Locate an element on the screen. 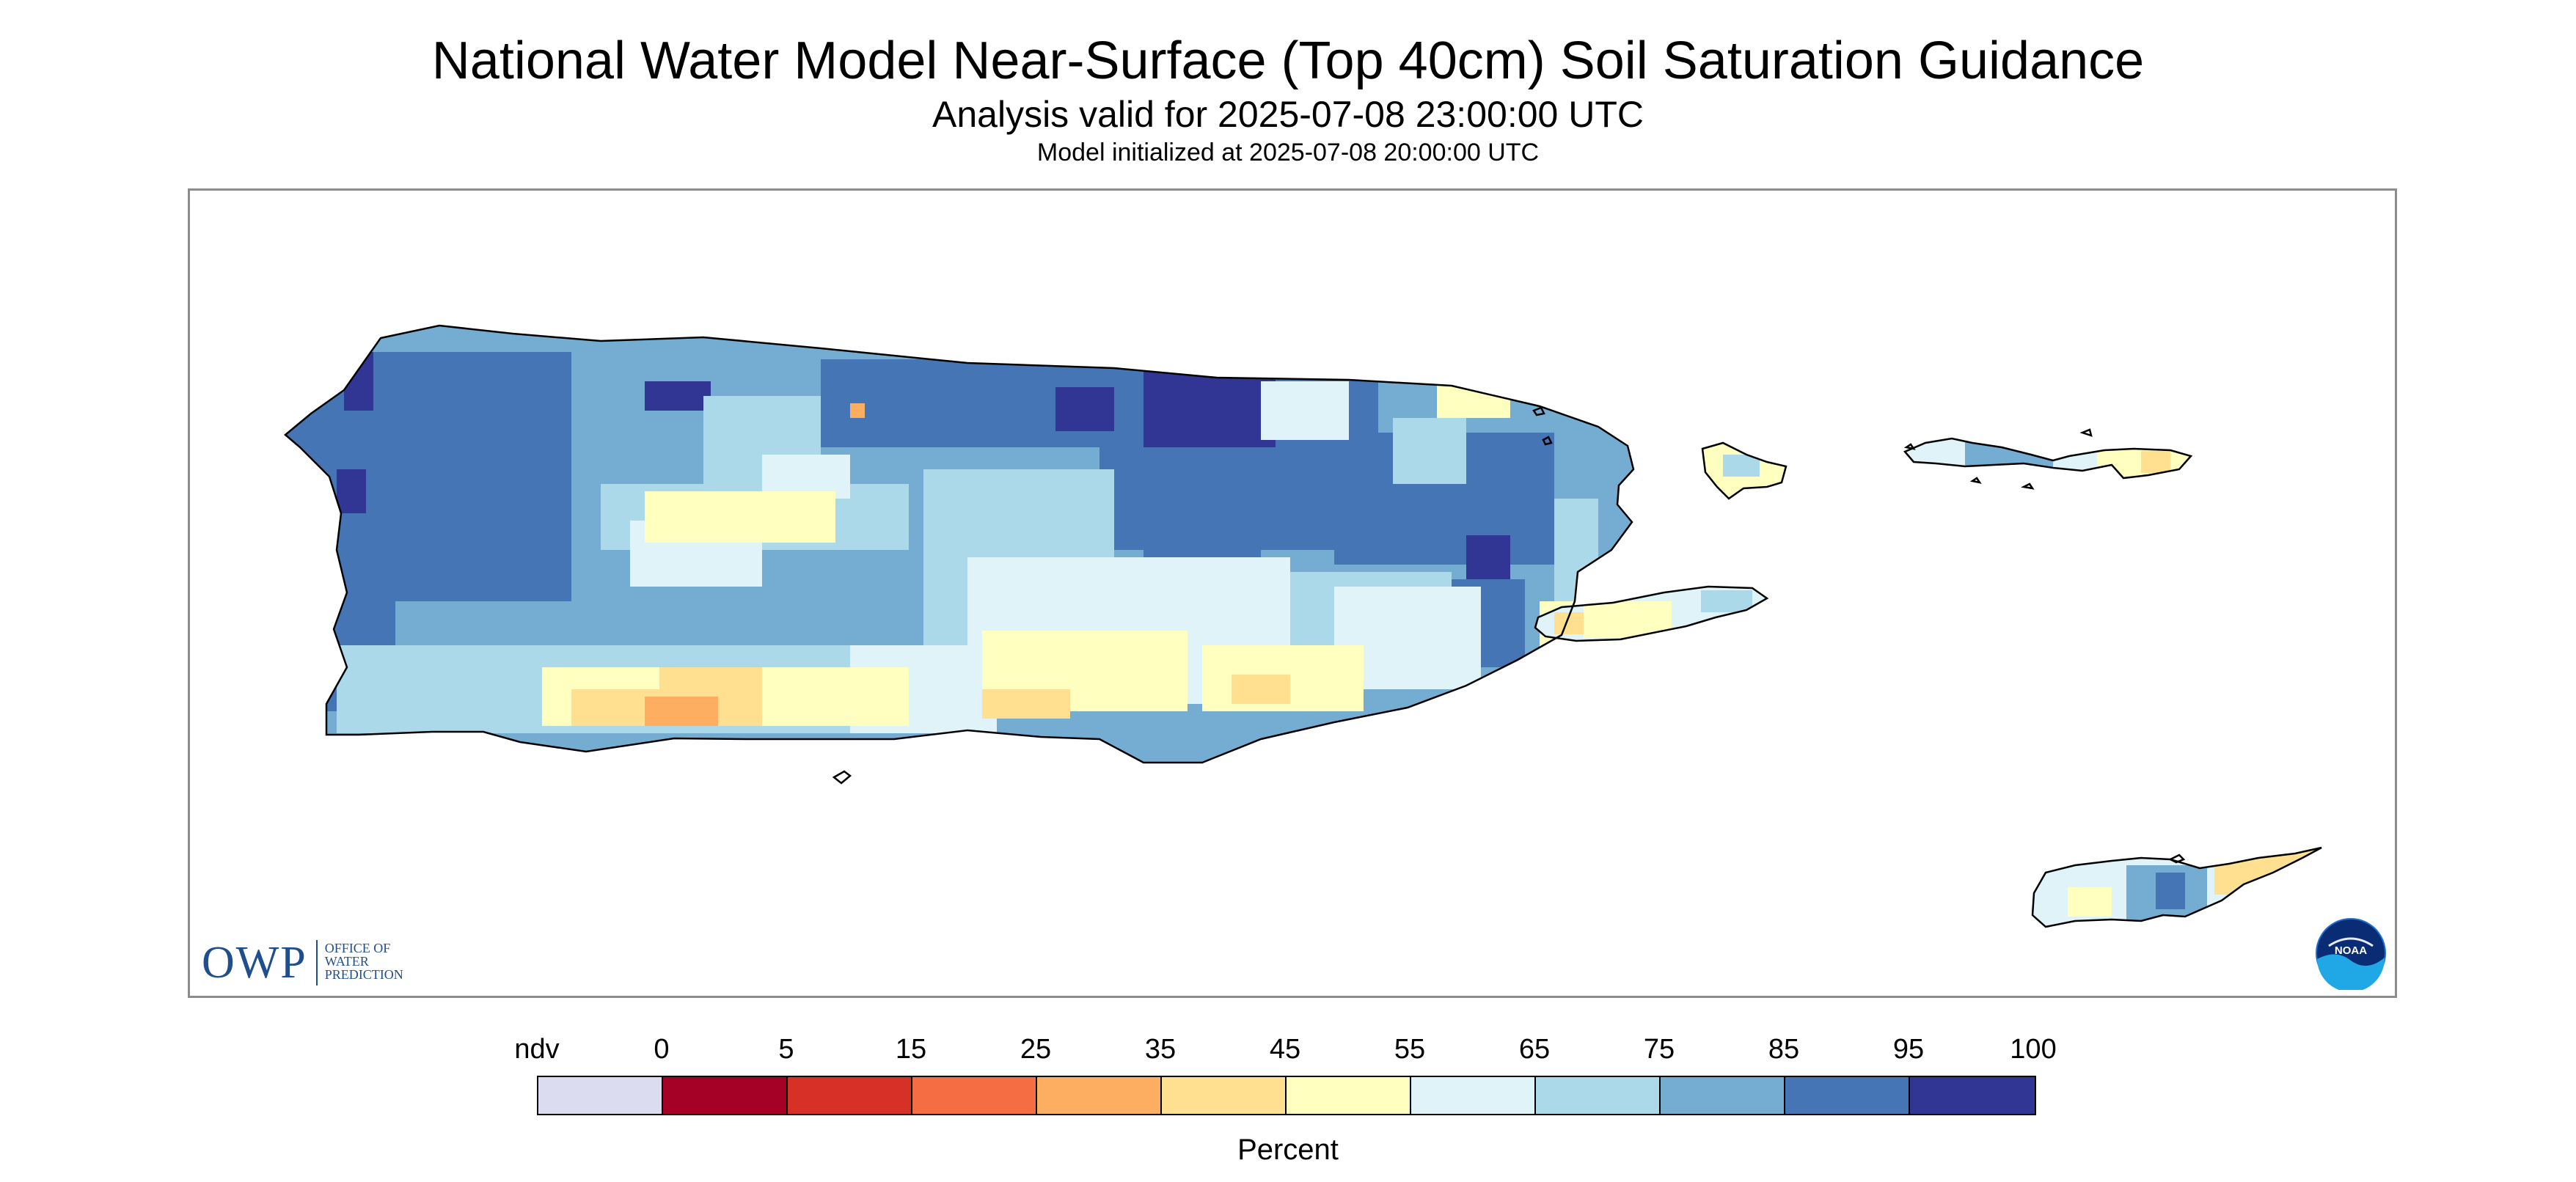  owp-text-line-2: WATER is located at coordinates (346, 961).